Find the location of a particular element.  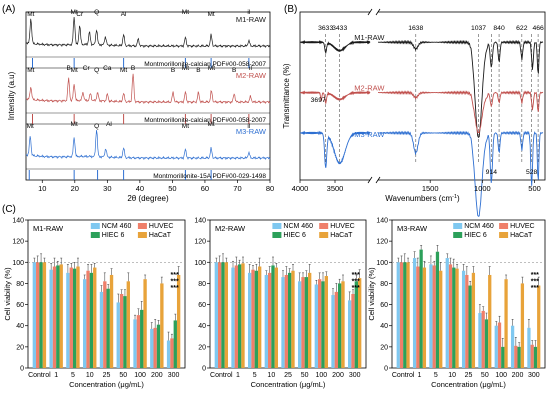

ftir-band-label: 466 is located at coordinates (538, 28).